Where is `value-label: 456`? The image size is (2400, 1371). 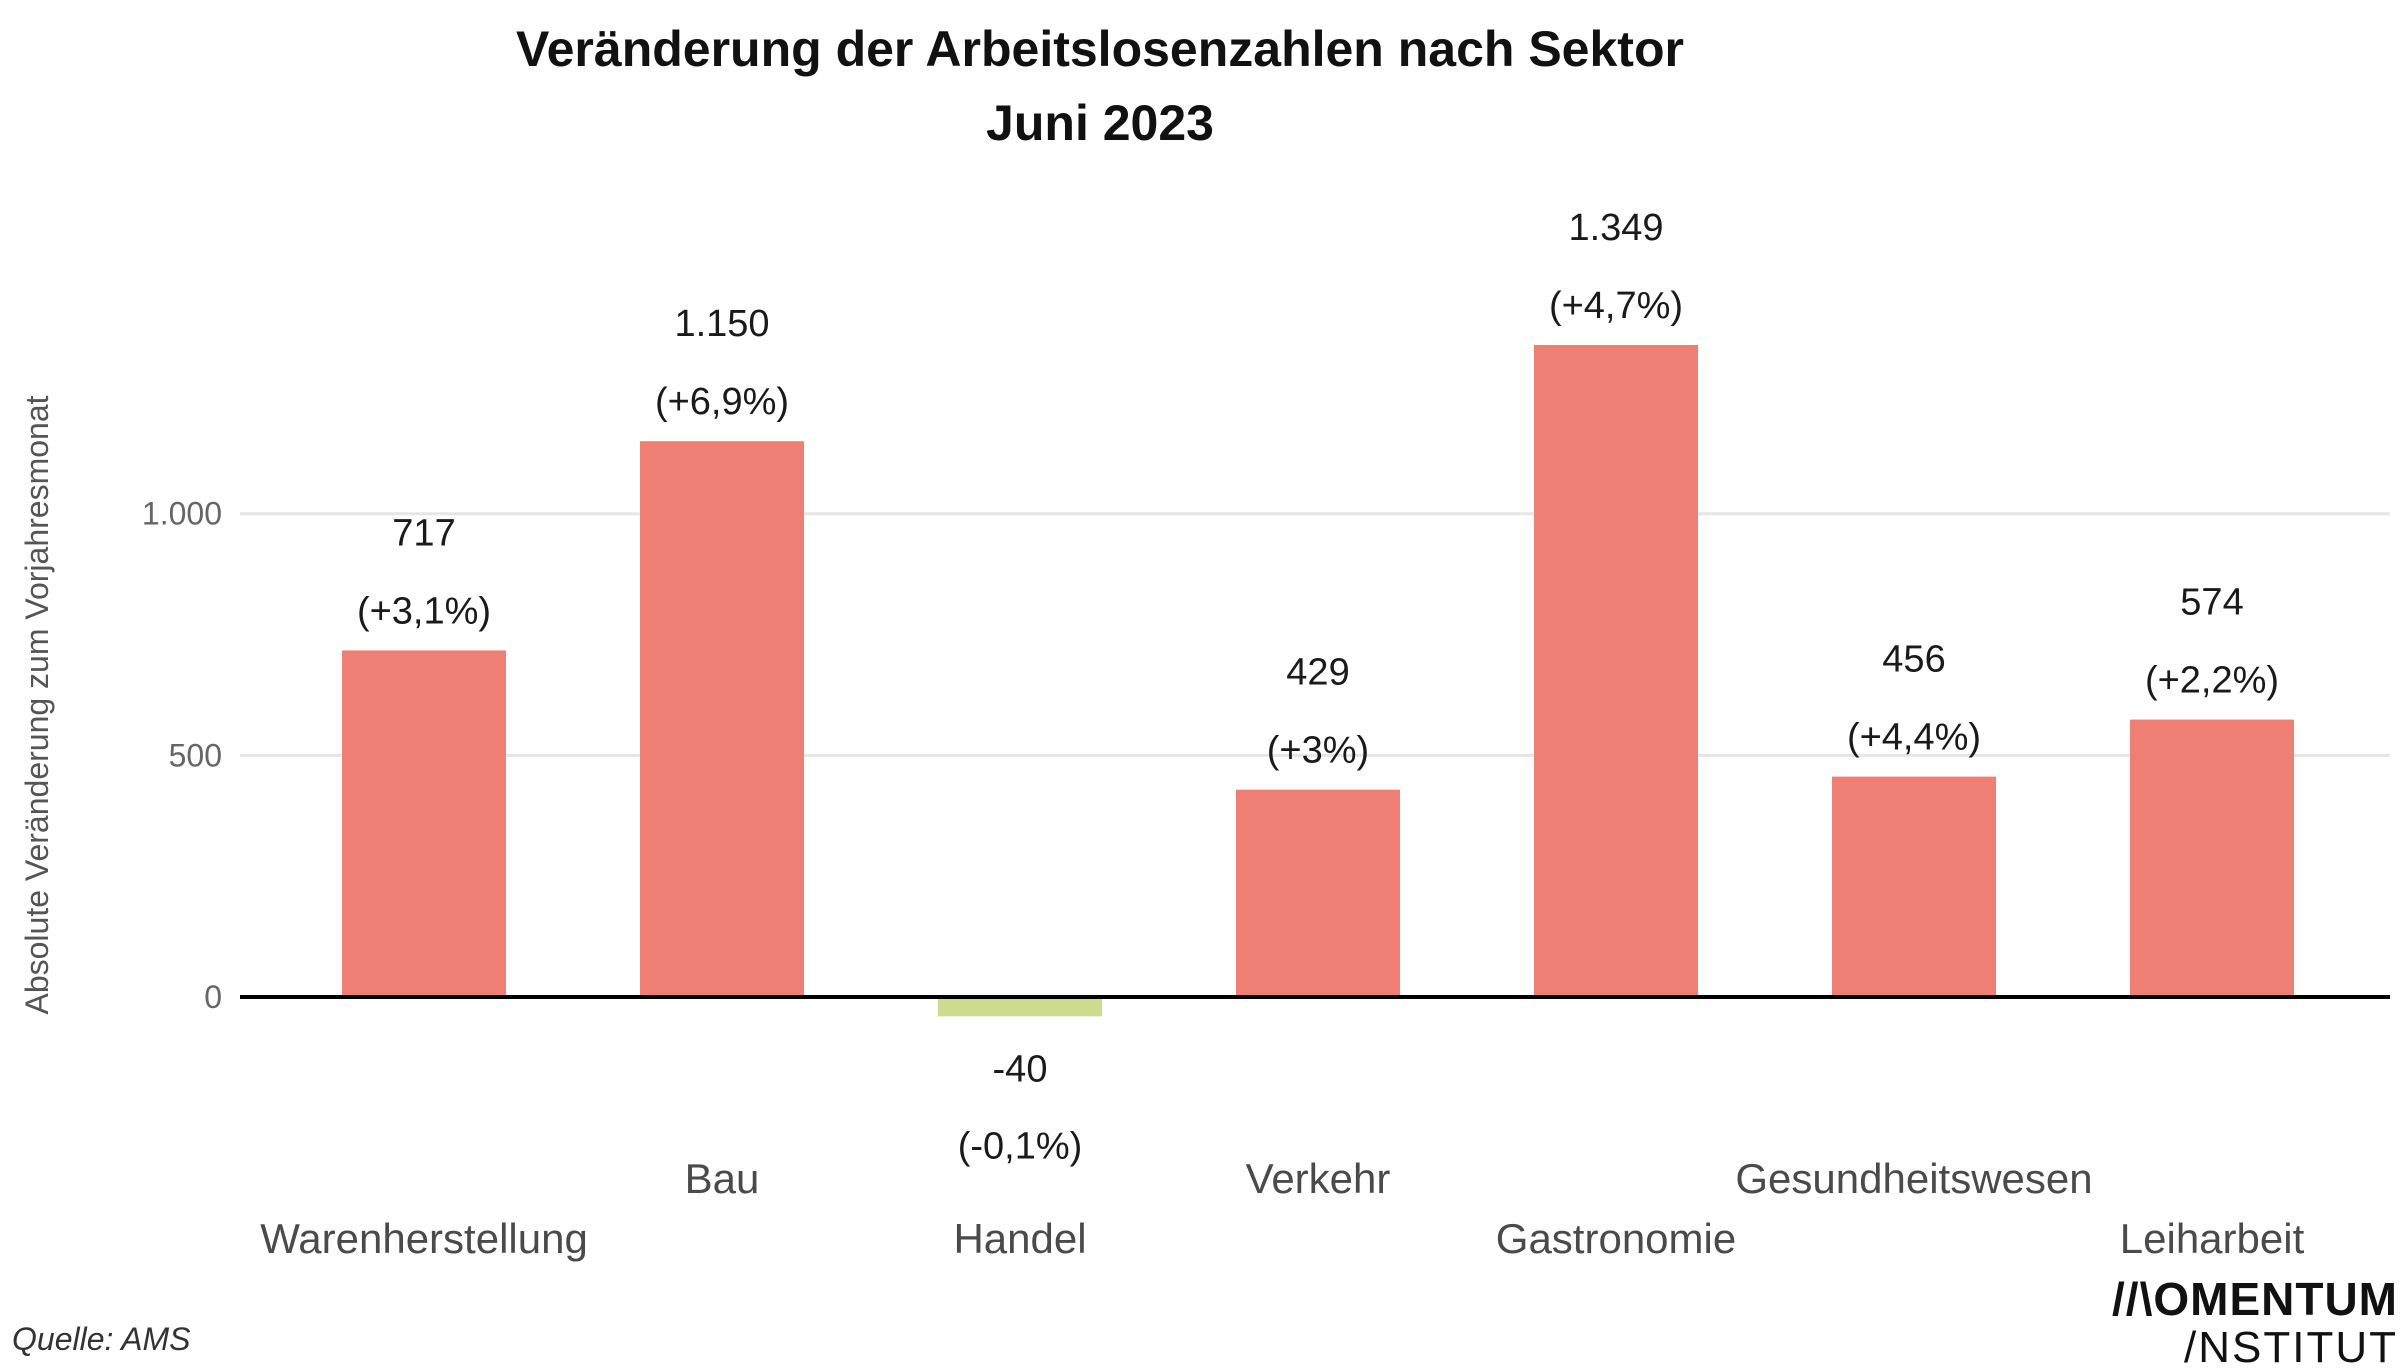
value-label: 456 is located at coordinates (1913, 660).